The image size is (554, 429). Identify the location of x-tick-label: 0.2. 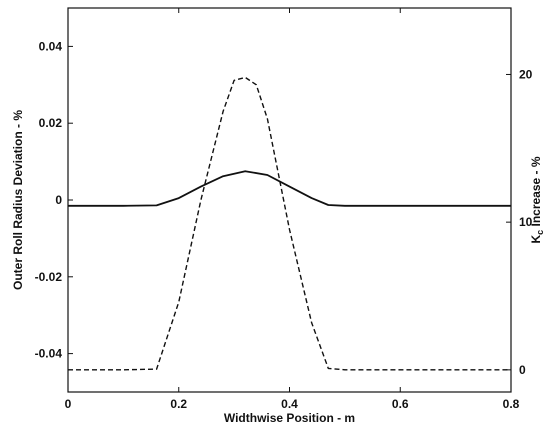
(178, 404).